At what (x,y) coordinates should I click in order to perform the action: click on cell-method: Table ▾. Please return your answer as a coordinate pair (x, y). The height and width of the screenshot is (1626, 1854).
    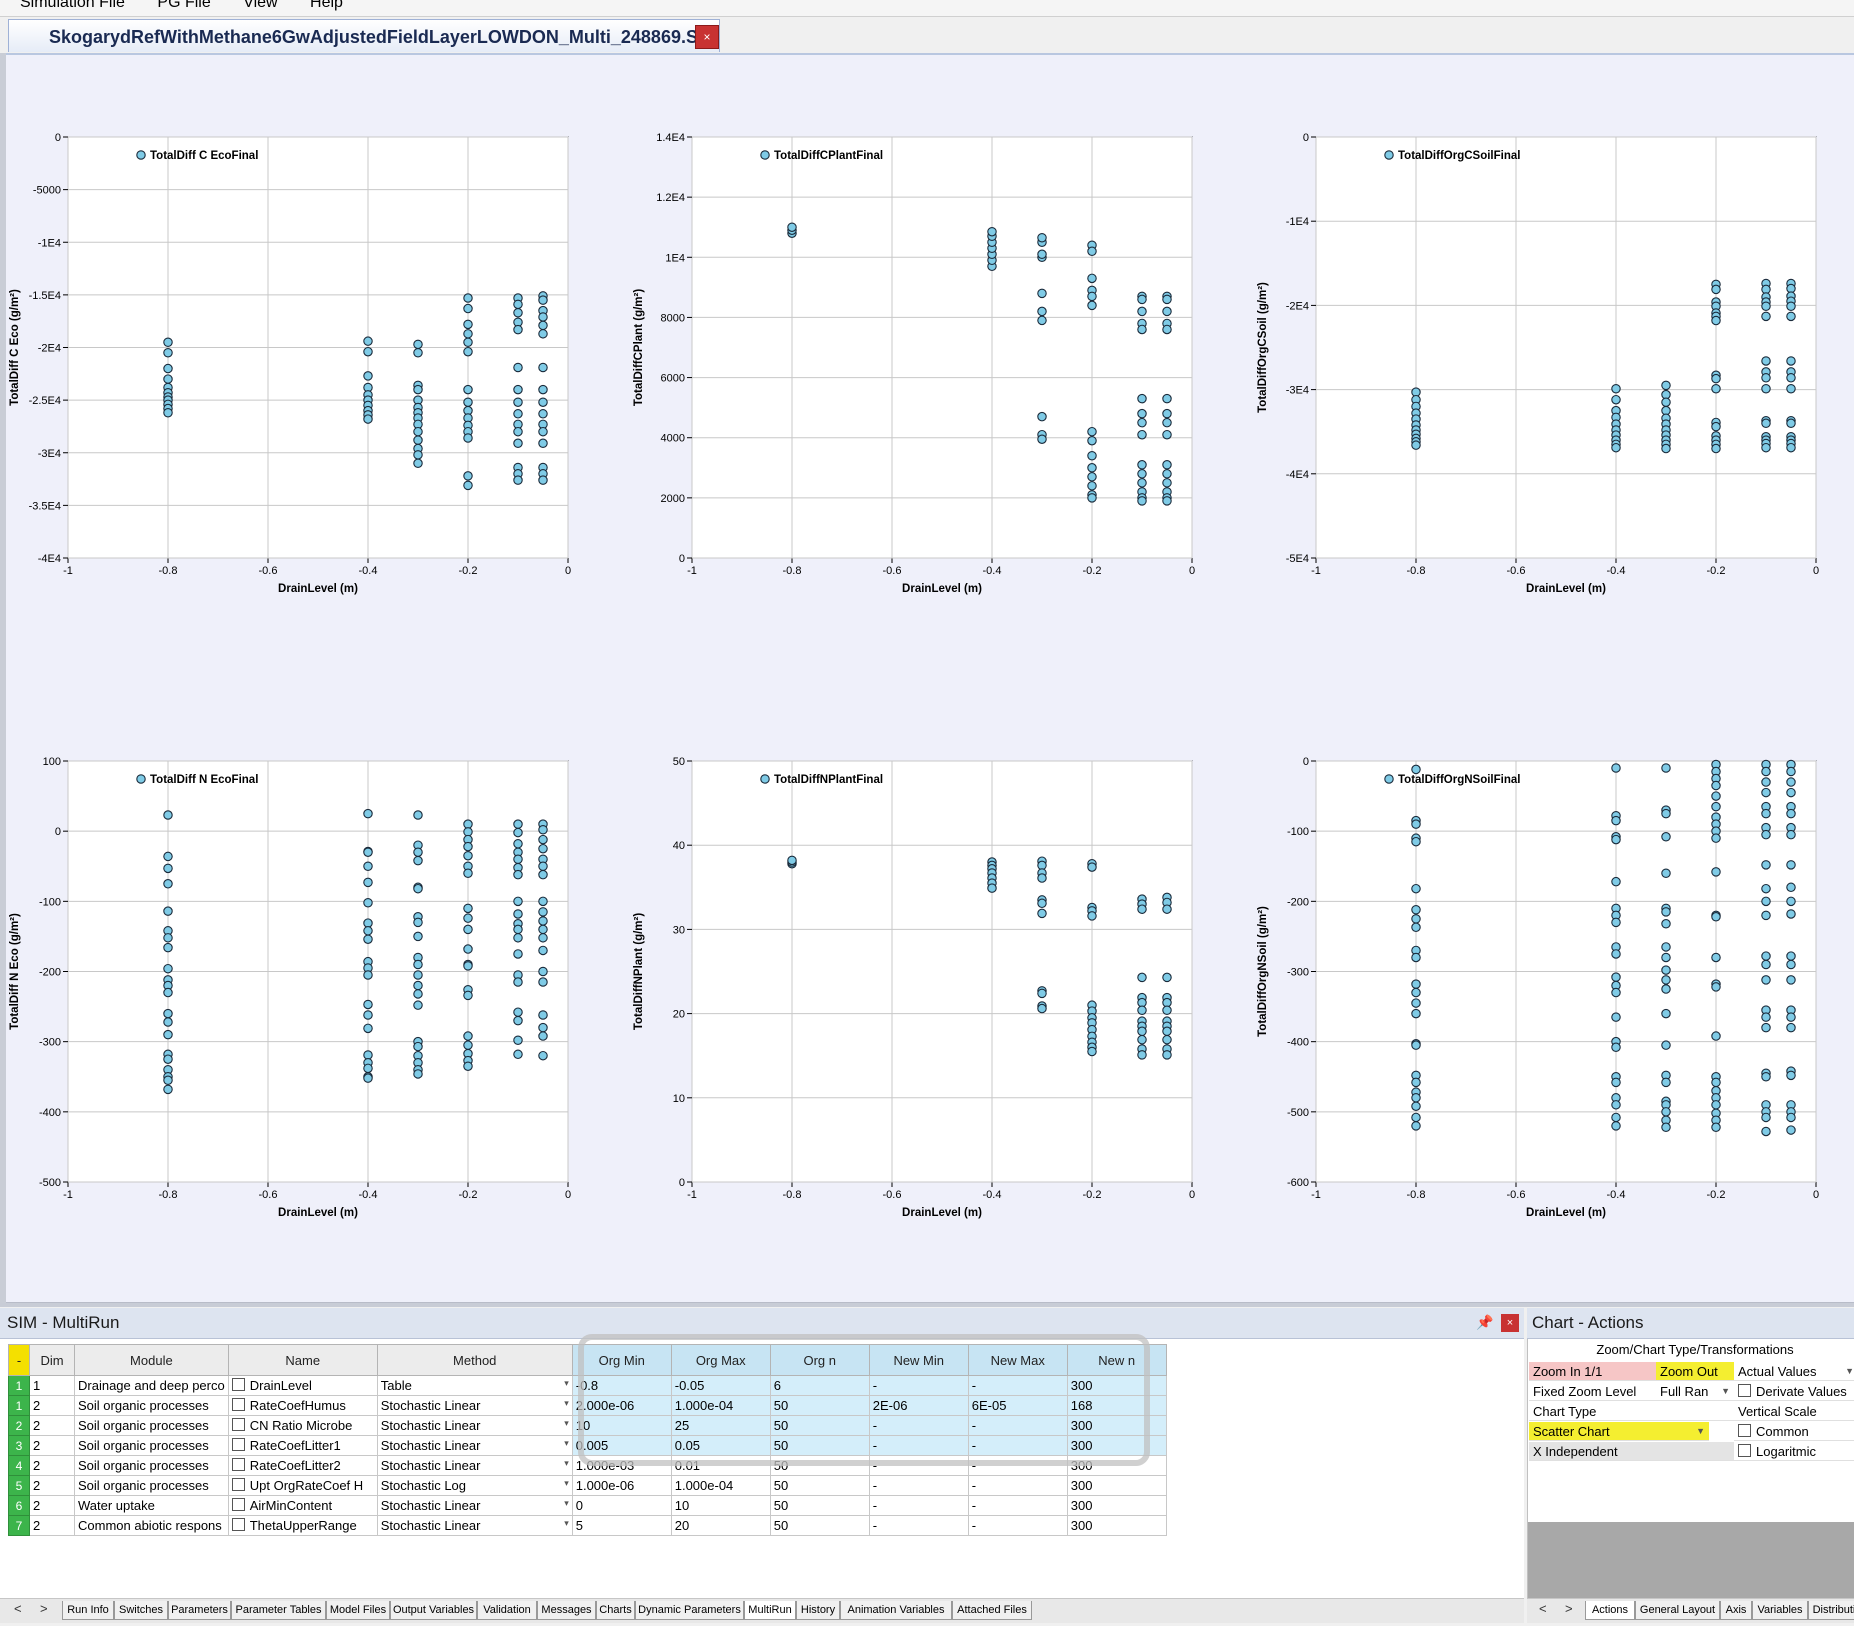
    Looking at the image, I should click on (474, 1385).